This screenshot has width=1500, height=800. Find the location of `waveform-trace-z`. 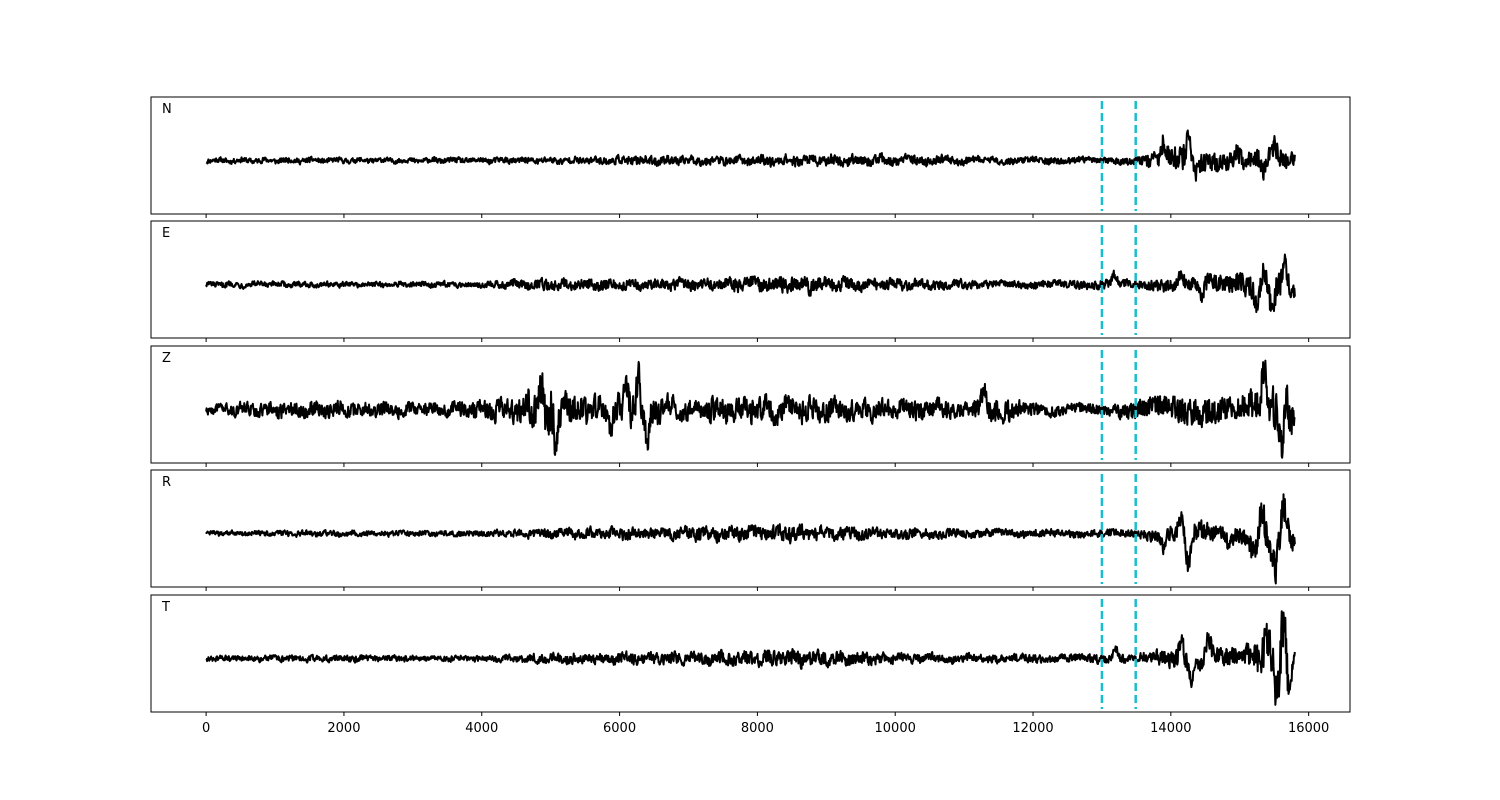

waveform-trace-z is located at coordinates (750, 409).